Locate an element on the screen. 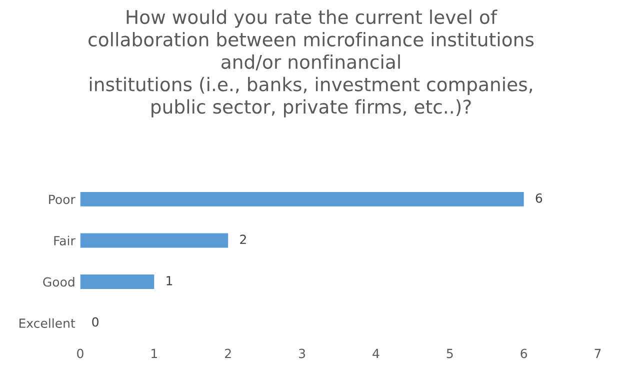 This screenshot has height=384, width=622. y-tick-label: Fair is located at coordinates (65, 241).